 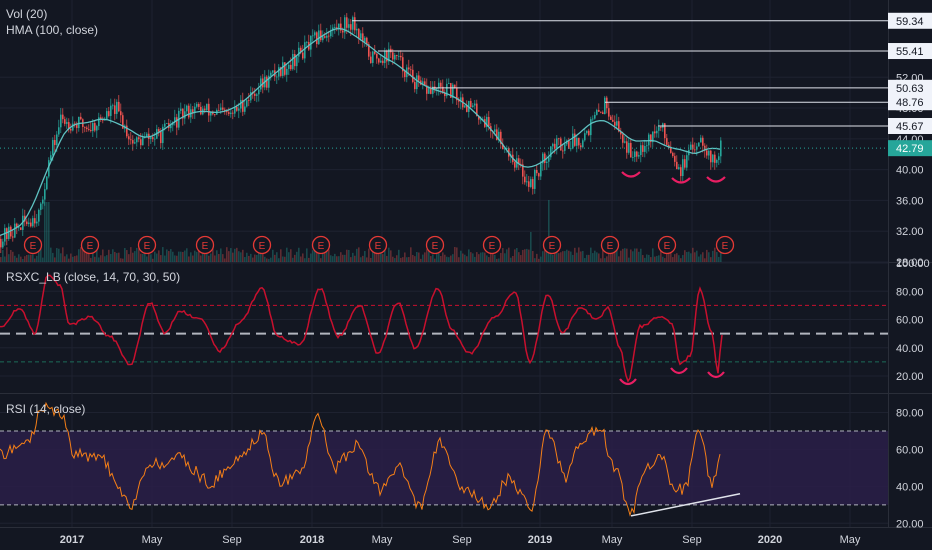 I want to click on rsi-y-tick-label: 60.00, so click(x=910, y=450).